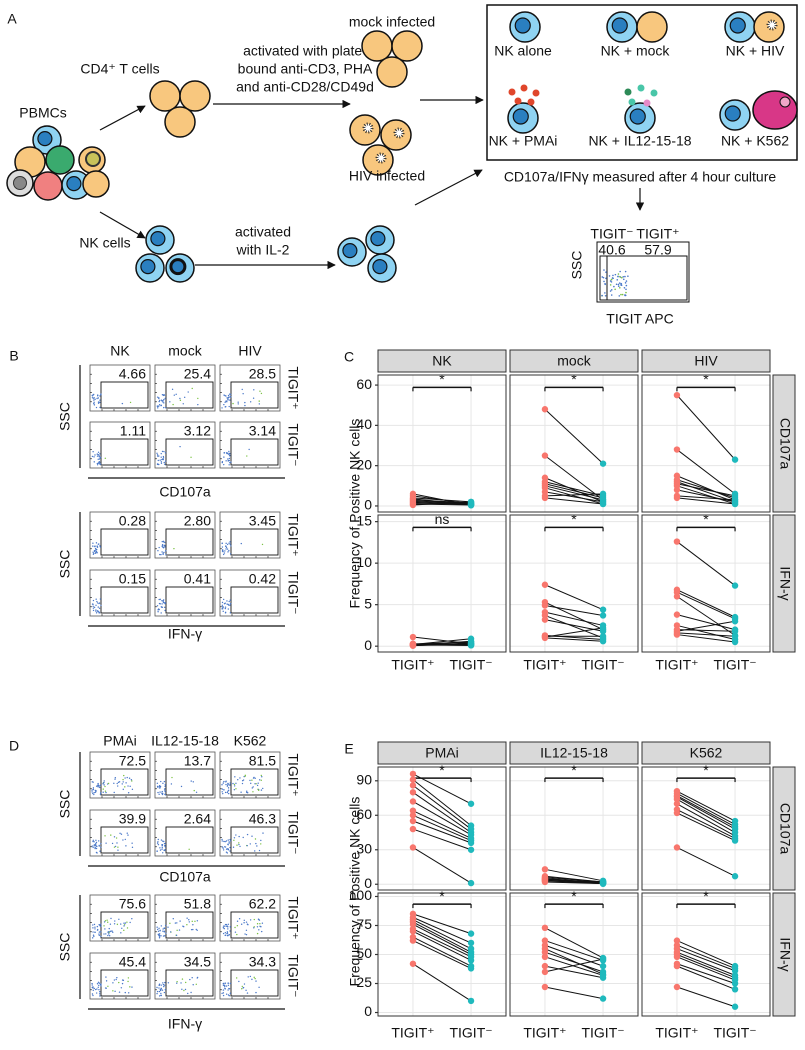  Describe the element at coordinates (65, 564) in the screenshot. I see `y-axis-label: SSC` at that location.